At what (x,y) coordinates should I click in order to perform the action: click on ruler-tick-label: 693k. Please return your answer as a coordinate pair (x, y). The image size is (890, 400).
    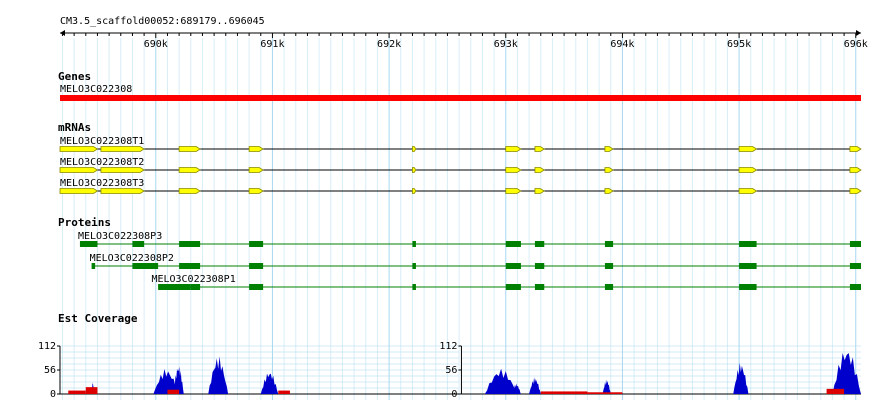
    Looking at the image, I should click on (506, 44).